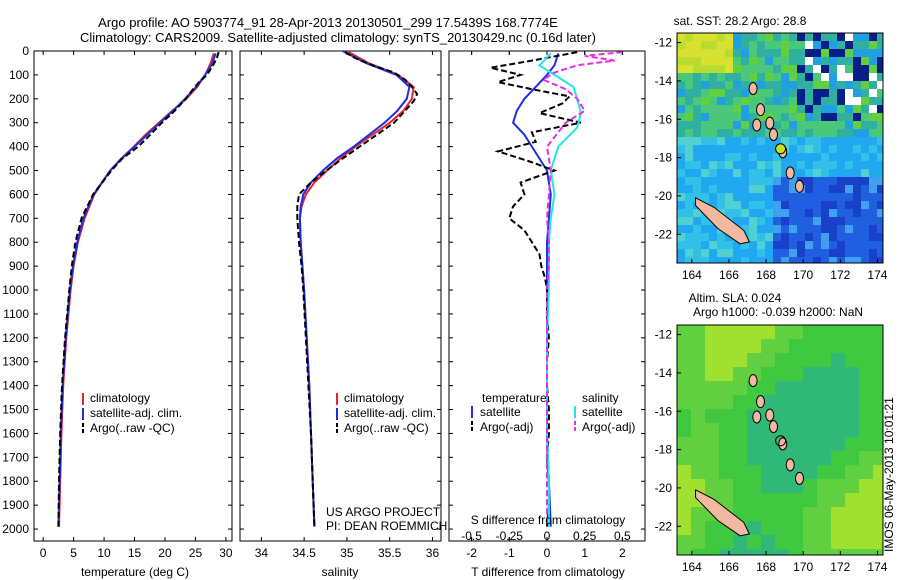  What do you see at coordinates (803, 275) in the screenshot?
I see `x-tick-label: 170` at bounding box center [803, 275].